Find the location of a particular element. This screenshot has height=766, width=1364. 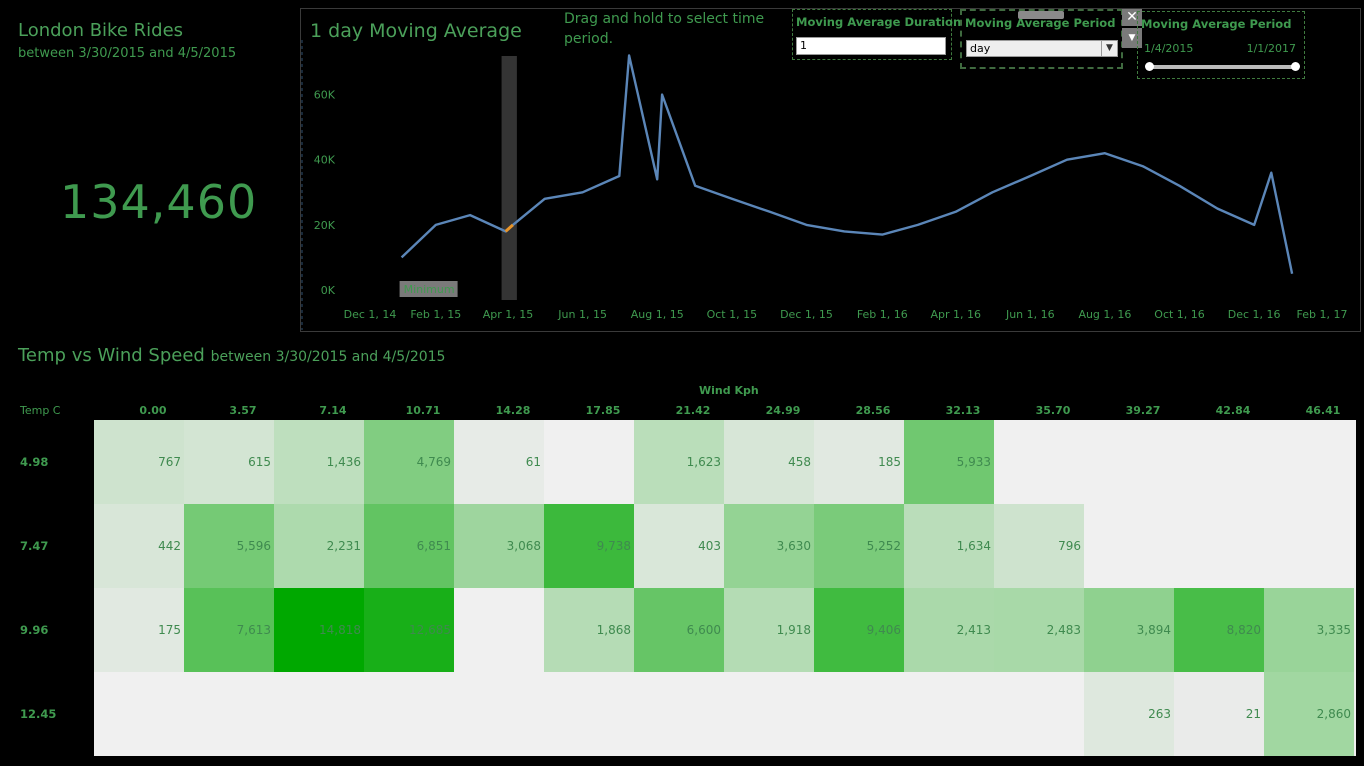

x-tick-label: Apr 1, 16 is located at coordinates (955, 314).